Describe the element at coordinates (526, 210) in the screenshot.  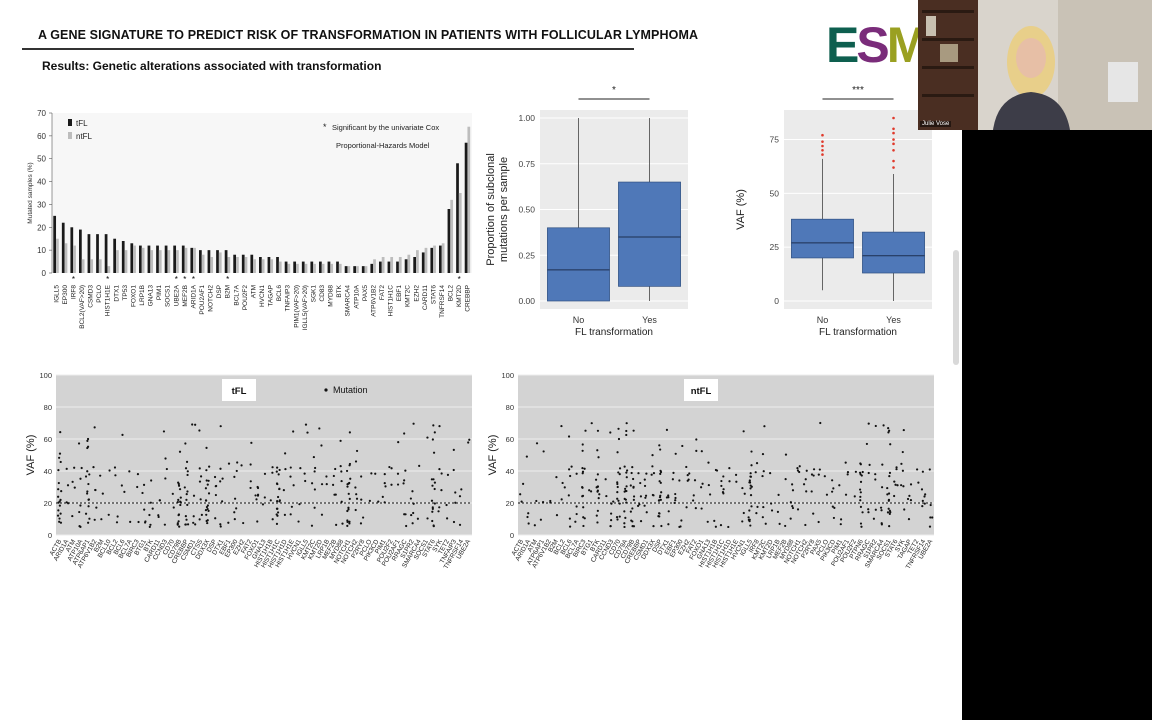
I see `box-y-tick-label: 0.50` at that location.